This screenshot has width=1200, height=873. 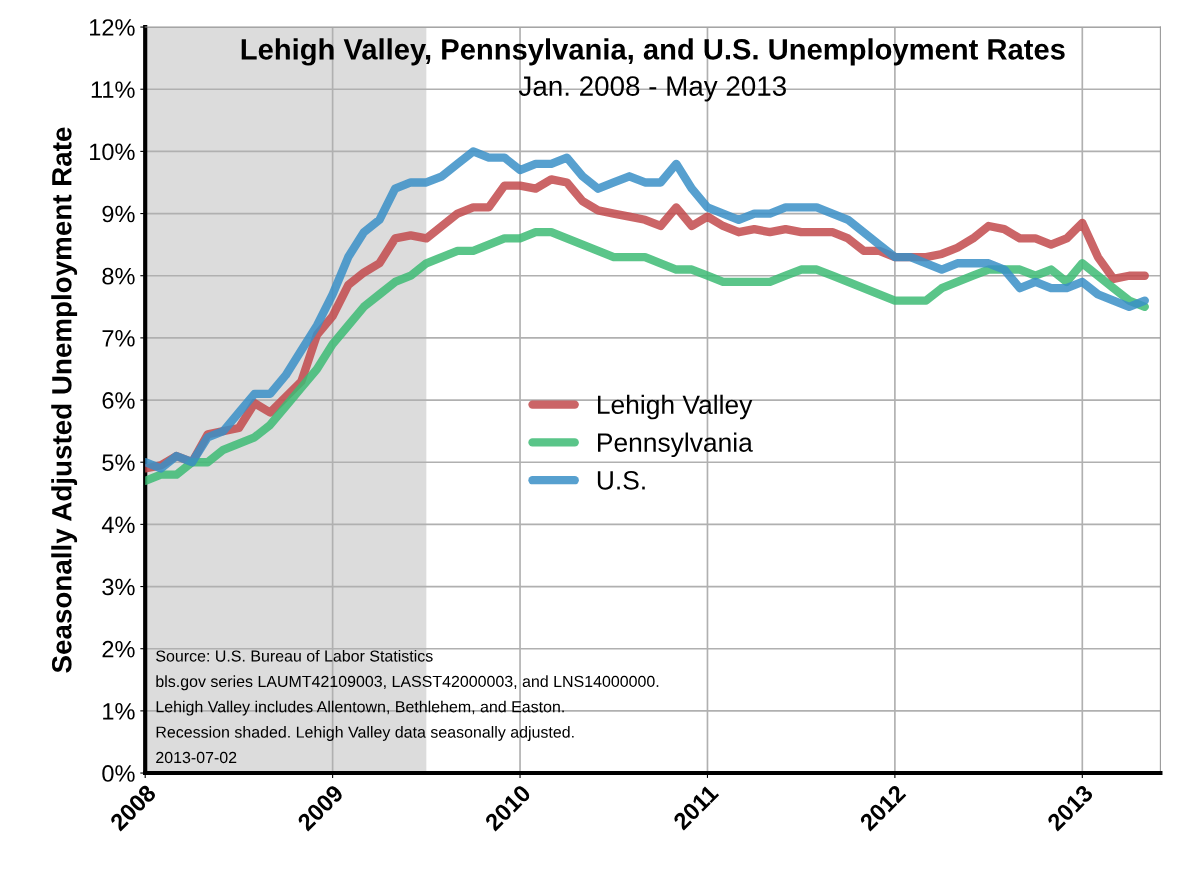 What do you see at coordinates (118, 649) in the screenshot?
I see `y-tick-label: 2%` at bounding box center [118, 649].